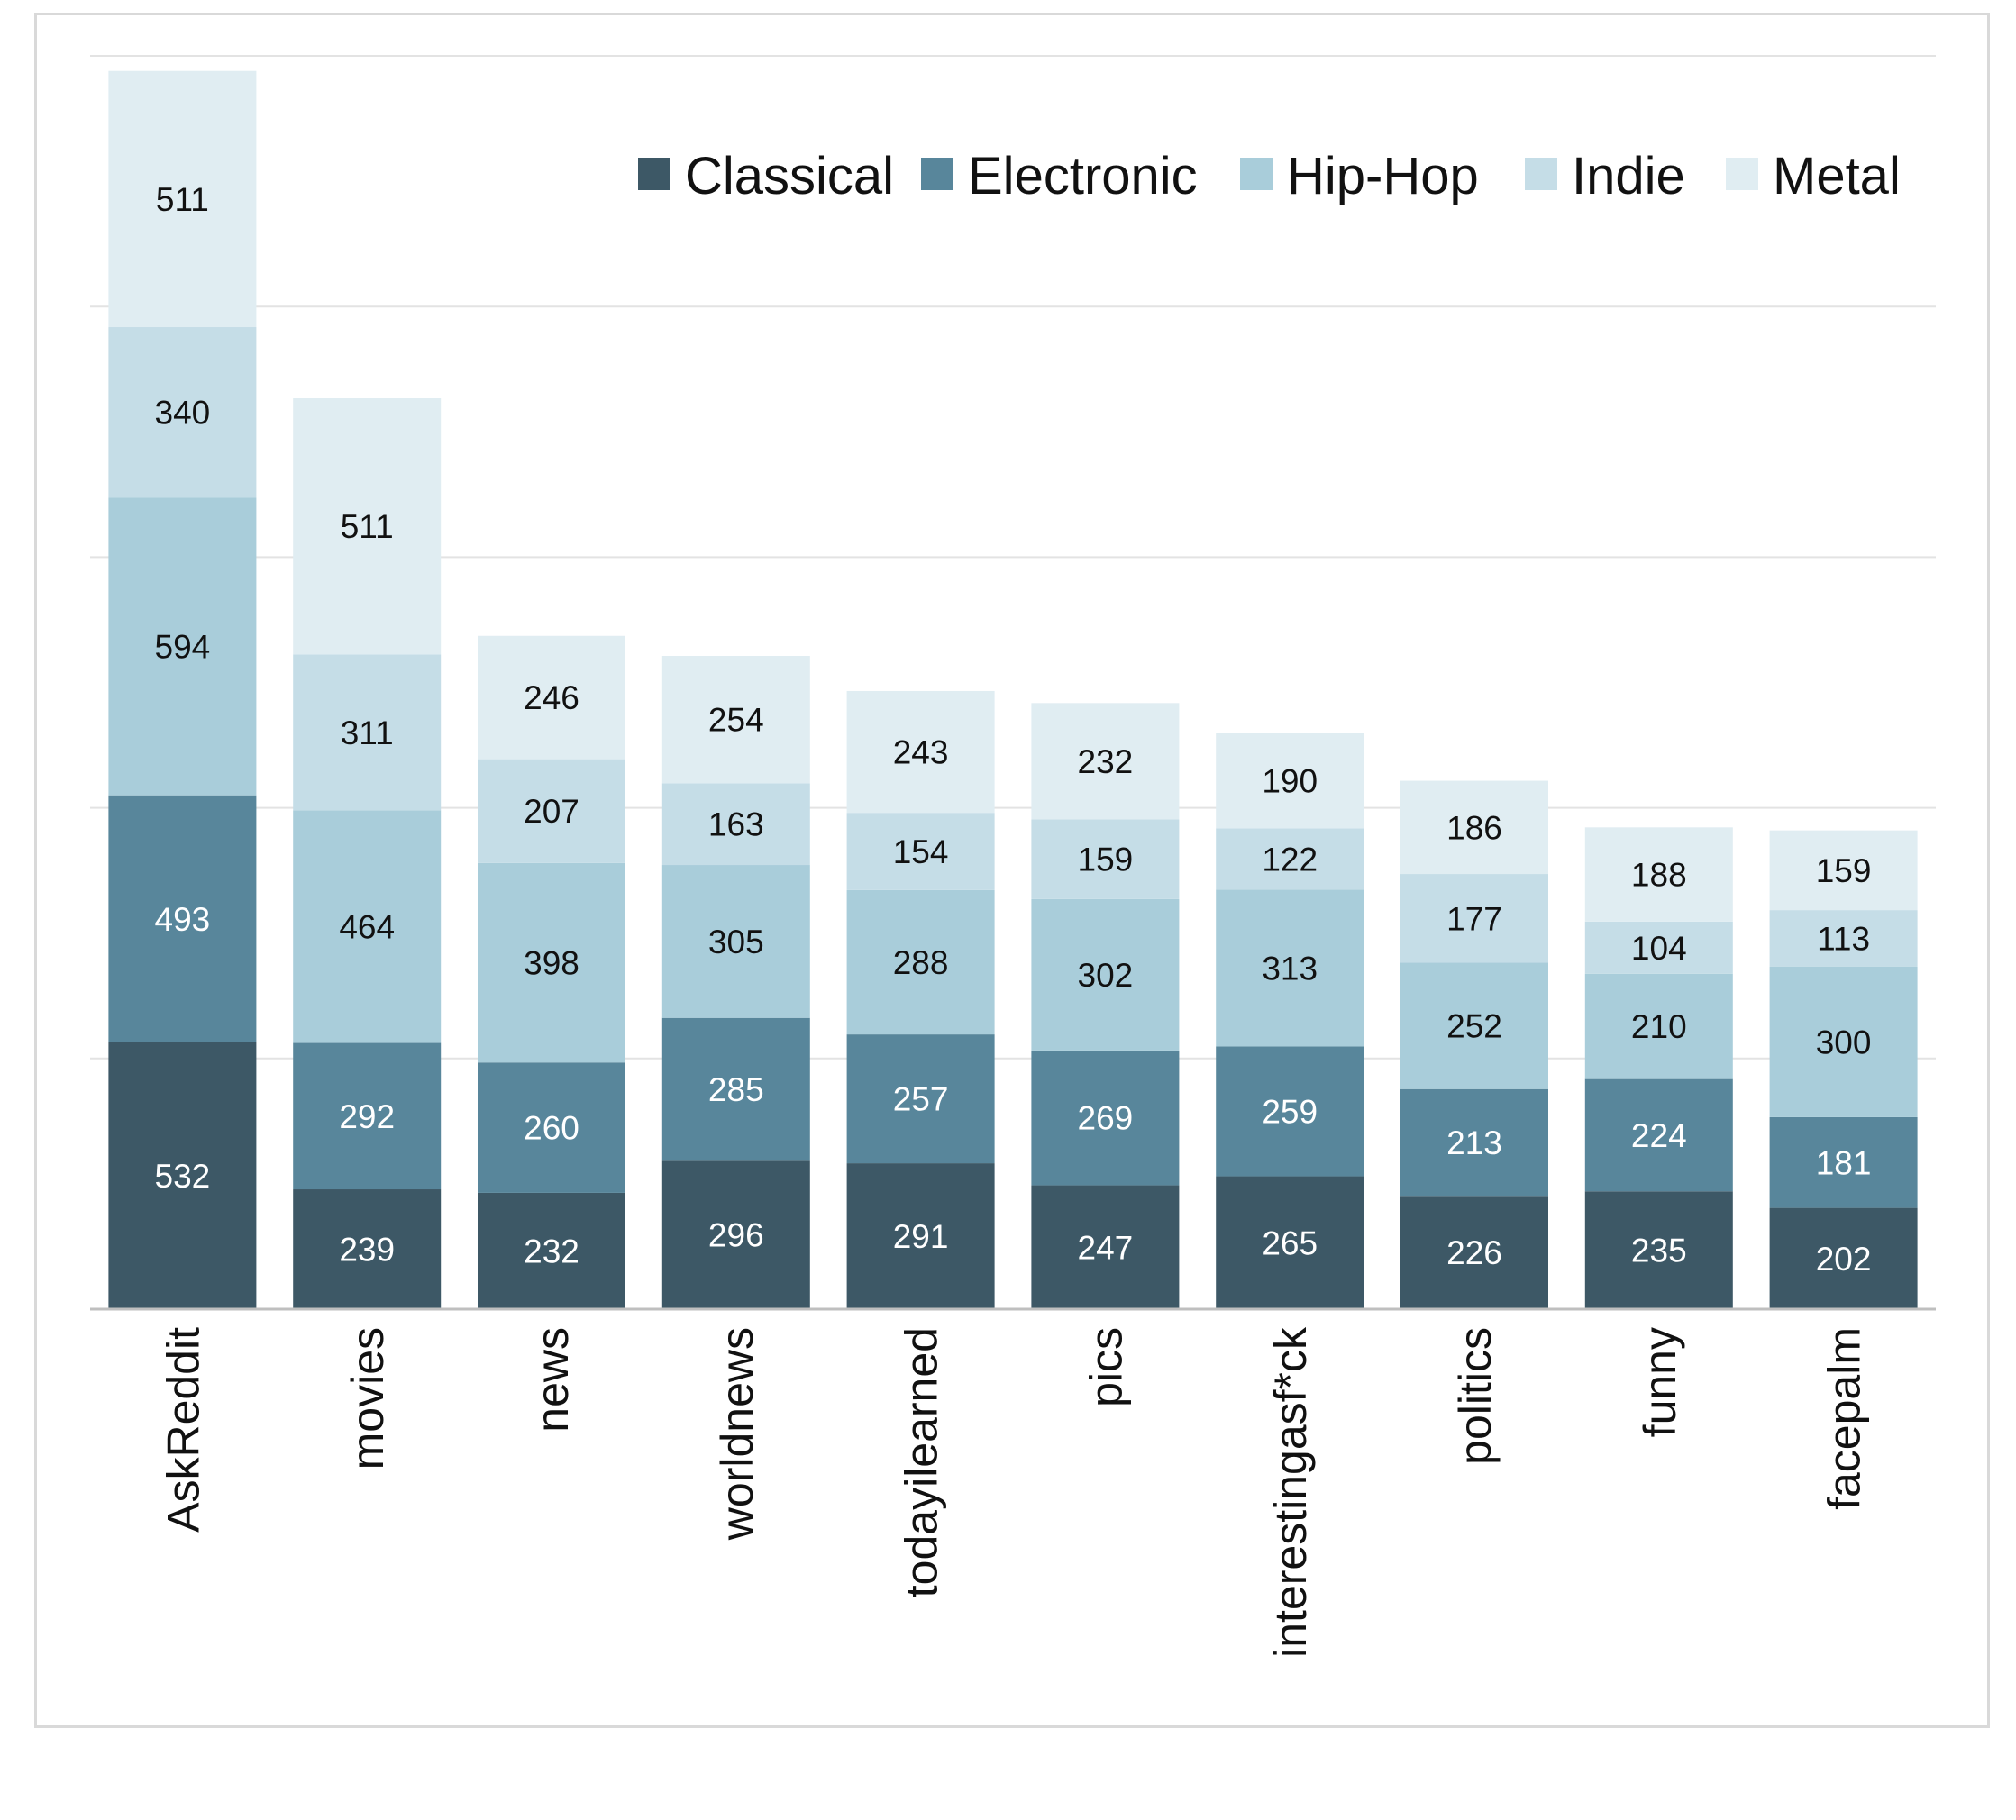 The height and width of the screenshot is (1820, 2016). Describe the element at coordinates (735, 1089) in the screenshot. I see `bar-electronic-worldnews` at that location.